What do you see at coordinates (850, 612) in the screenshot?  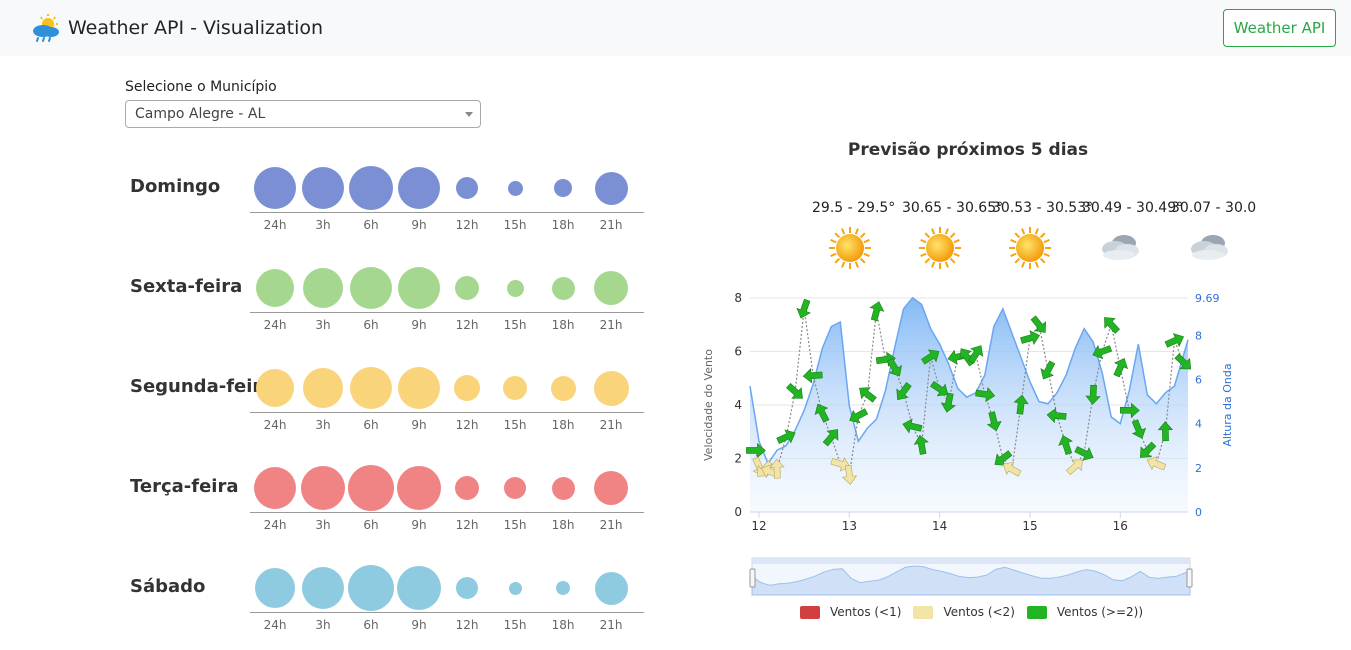 I see `legend-item-weak: Ventos (<1)` at bounding box center [850, 612].